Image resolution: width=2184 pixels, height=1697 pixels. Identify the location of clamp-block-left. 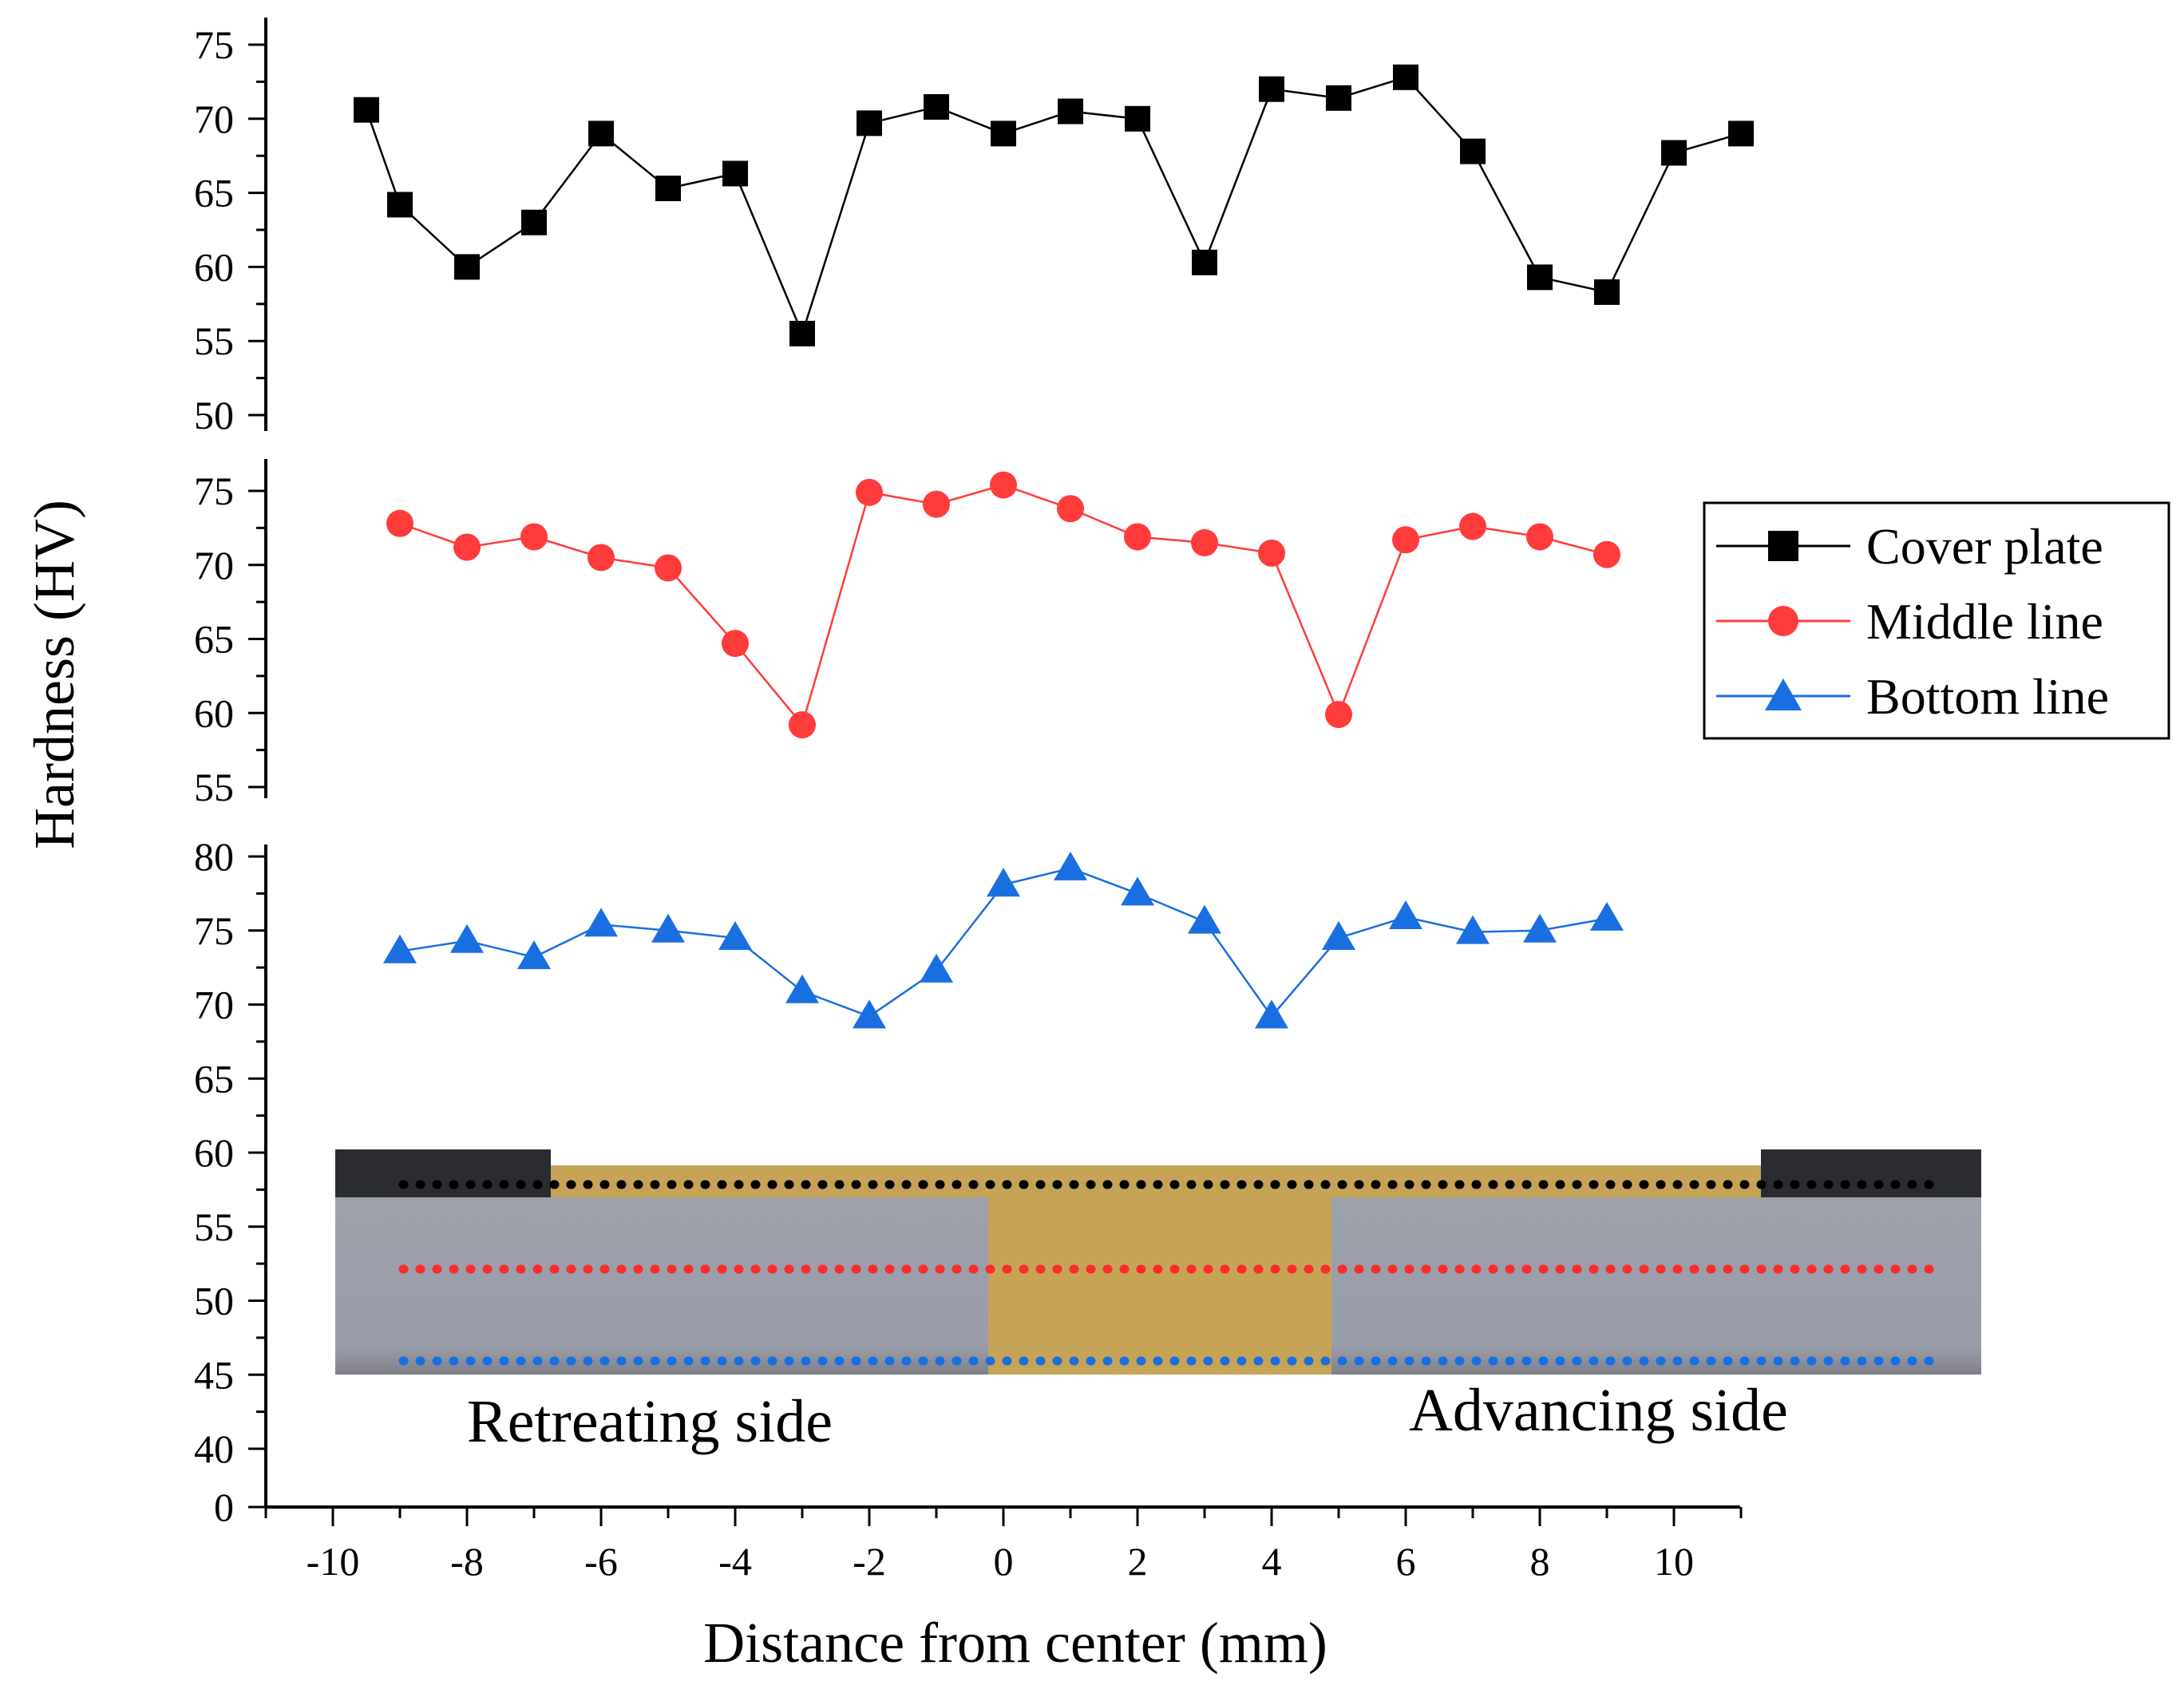
(443, 1173).